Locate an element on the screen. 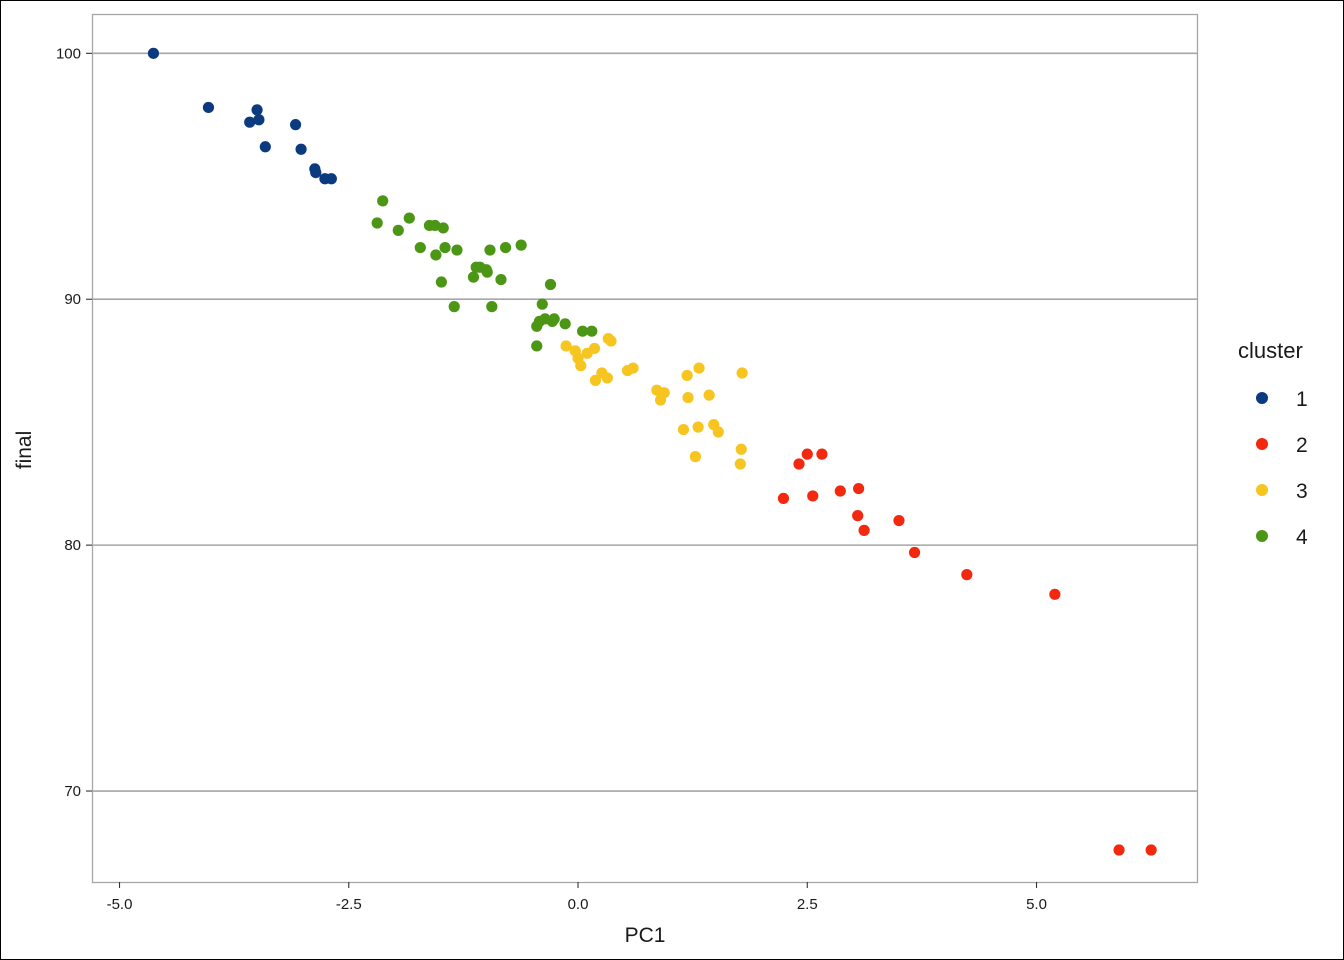  legend-label-1: 1 is located at coordinates (1302, 399).